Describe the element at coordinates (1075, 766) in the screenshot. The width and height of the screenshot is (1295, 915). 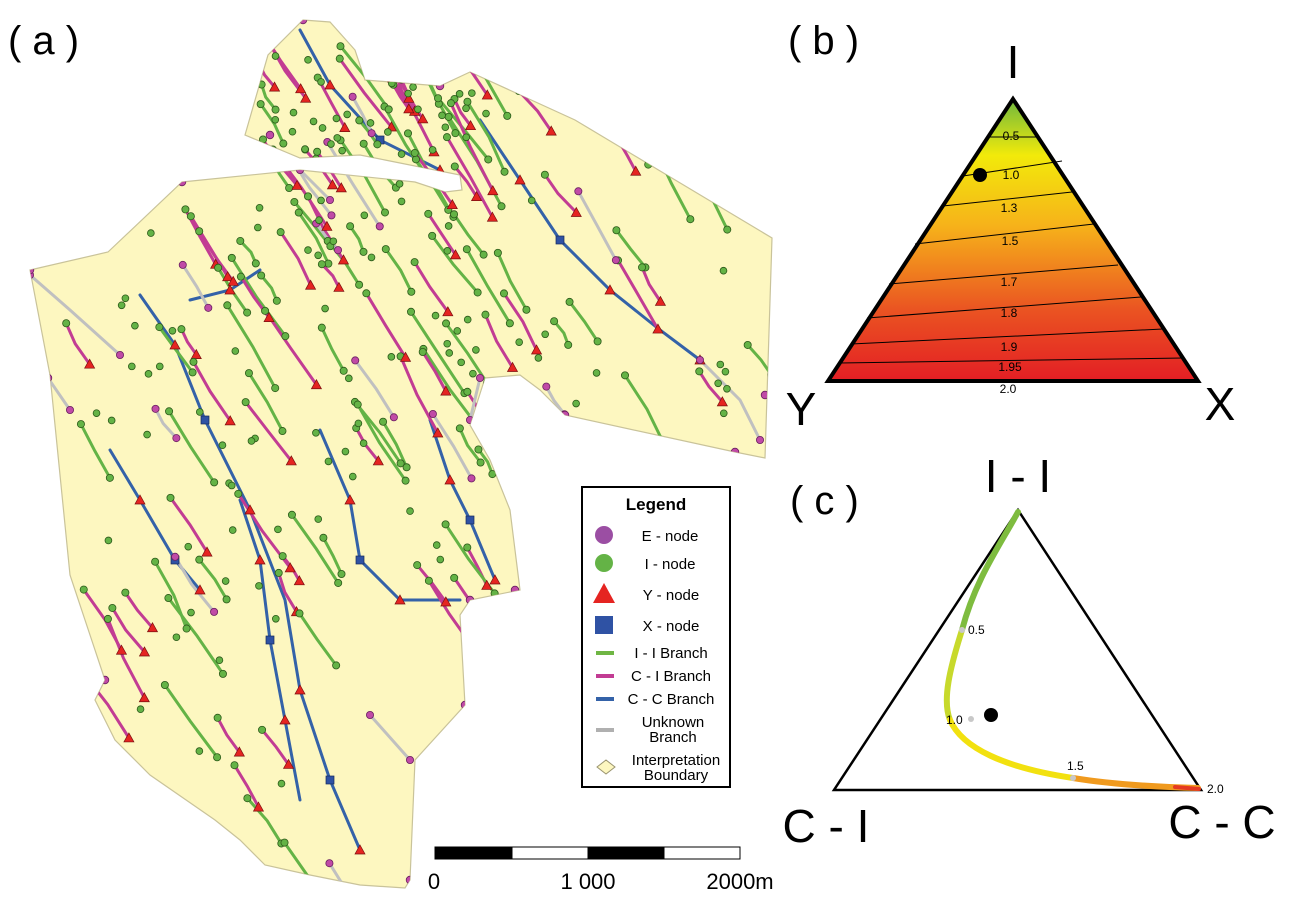
I see `curve-label-1-5: 1.5` at that location.